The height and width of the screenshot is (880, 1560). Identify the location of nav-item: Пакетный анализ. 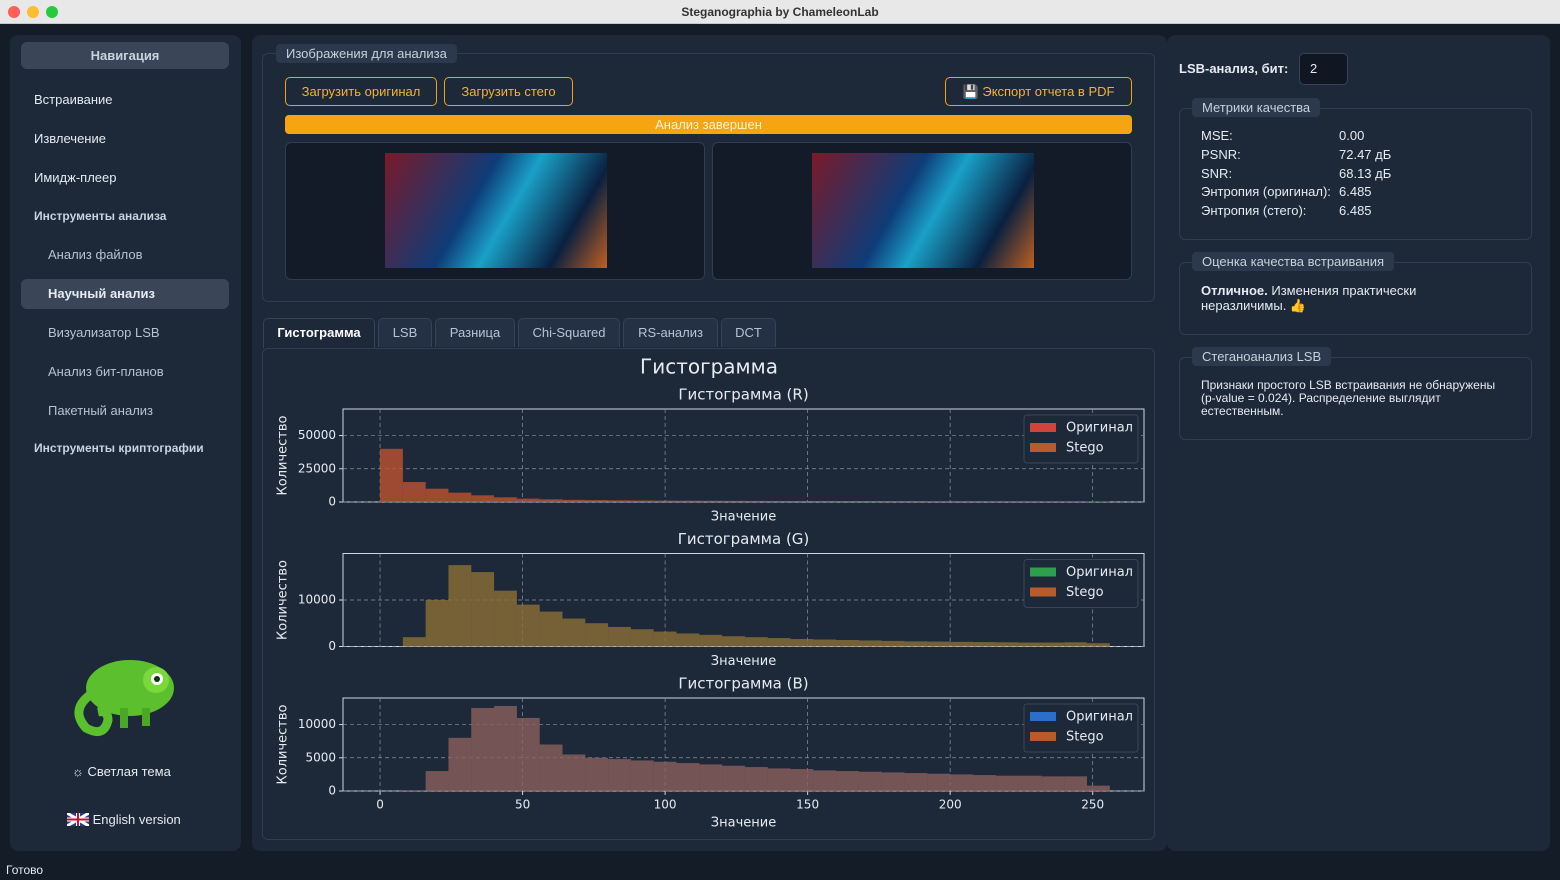
(101, 410).